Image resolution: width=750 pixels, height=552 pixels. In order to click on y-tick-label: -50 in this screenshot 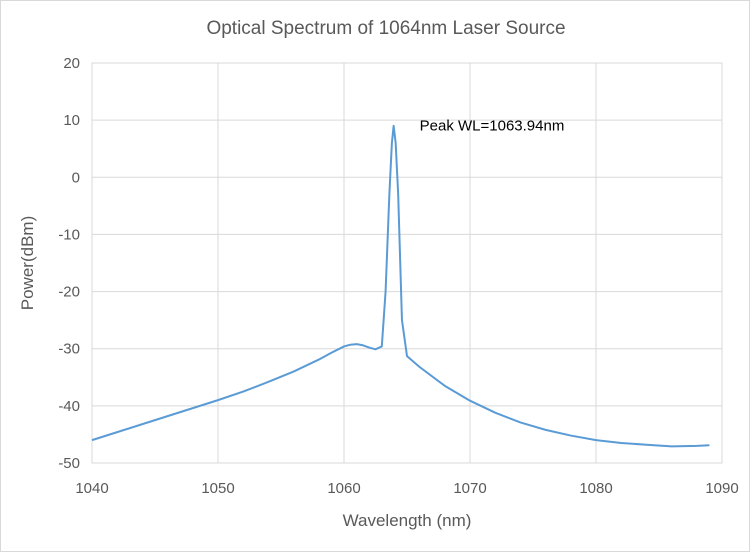, I will do `click(69, 463)`.